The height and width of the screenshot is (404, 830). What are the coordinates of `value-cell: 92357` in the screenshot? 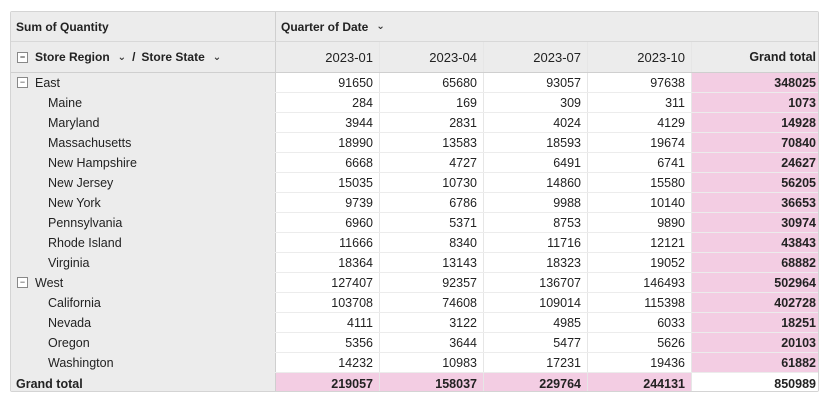 It's located at (432, 282).